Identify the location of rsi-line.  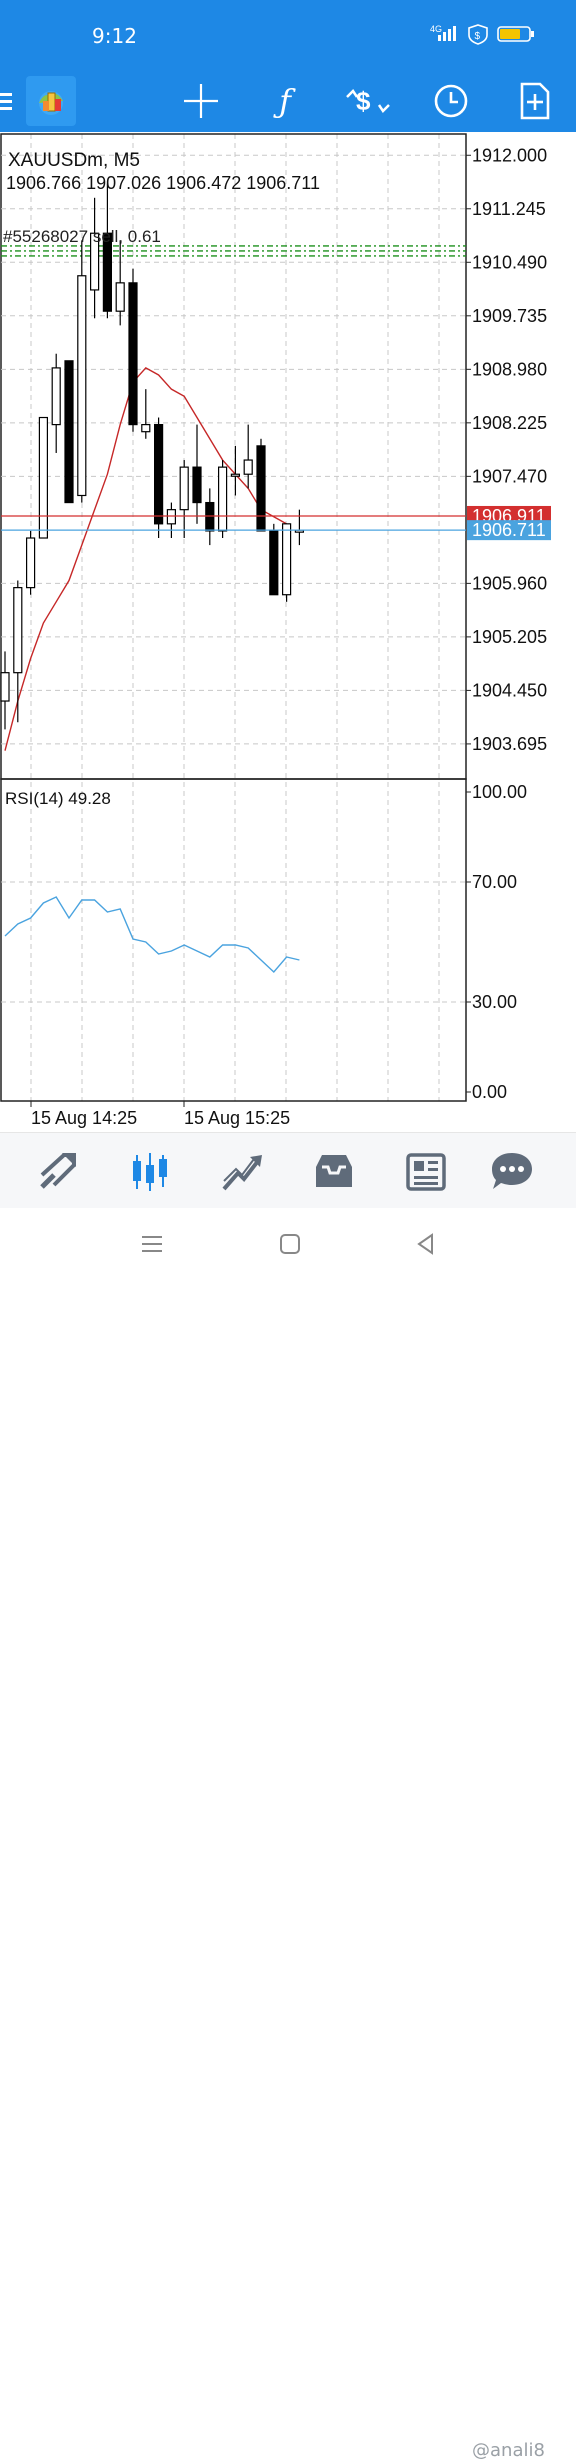
(152, 935).